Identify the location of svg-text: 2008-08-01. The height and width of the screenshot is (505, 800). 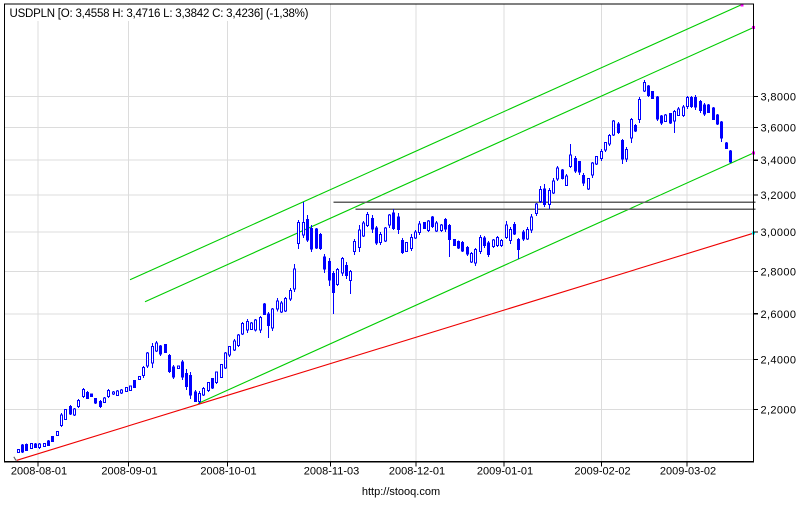
(39, 472).